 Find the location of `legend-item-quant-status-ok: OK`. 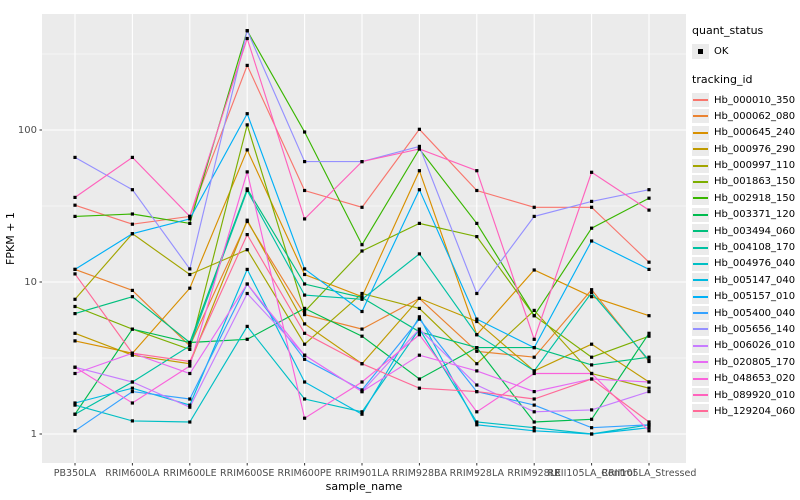

legend-item-quant-status-ok: OK is located at coordinates (746, 51).